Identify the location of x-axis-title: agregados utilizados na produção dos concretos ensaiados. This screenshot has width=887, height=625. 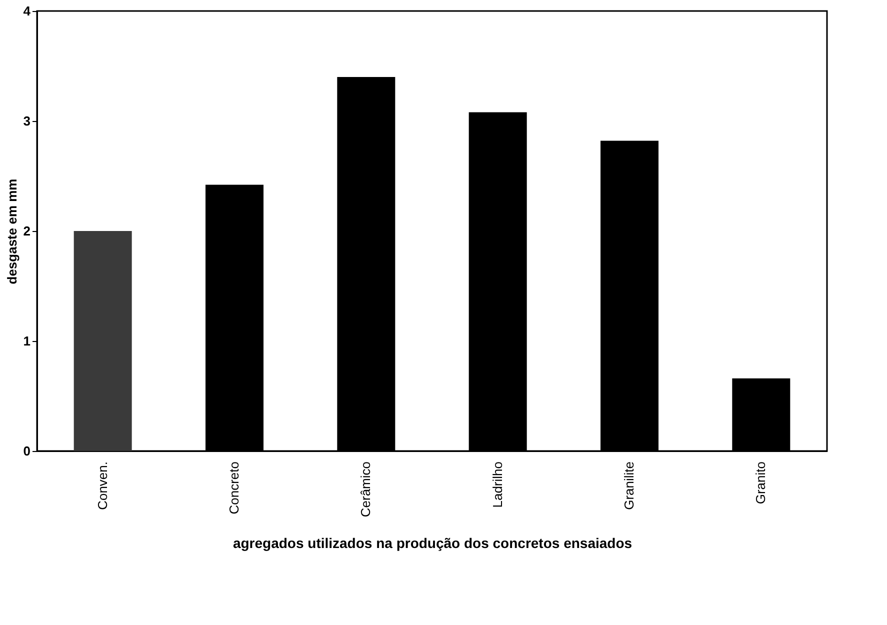
(432, 543).